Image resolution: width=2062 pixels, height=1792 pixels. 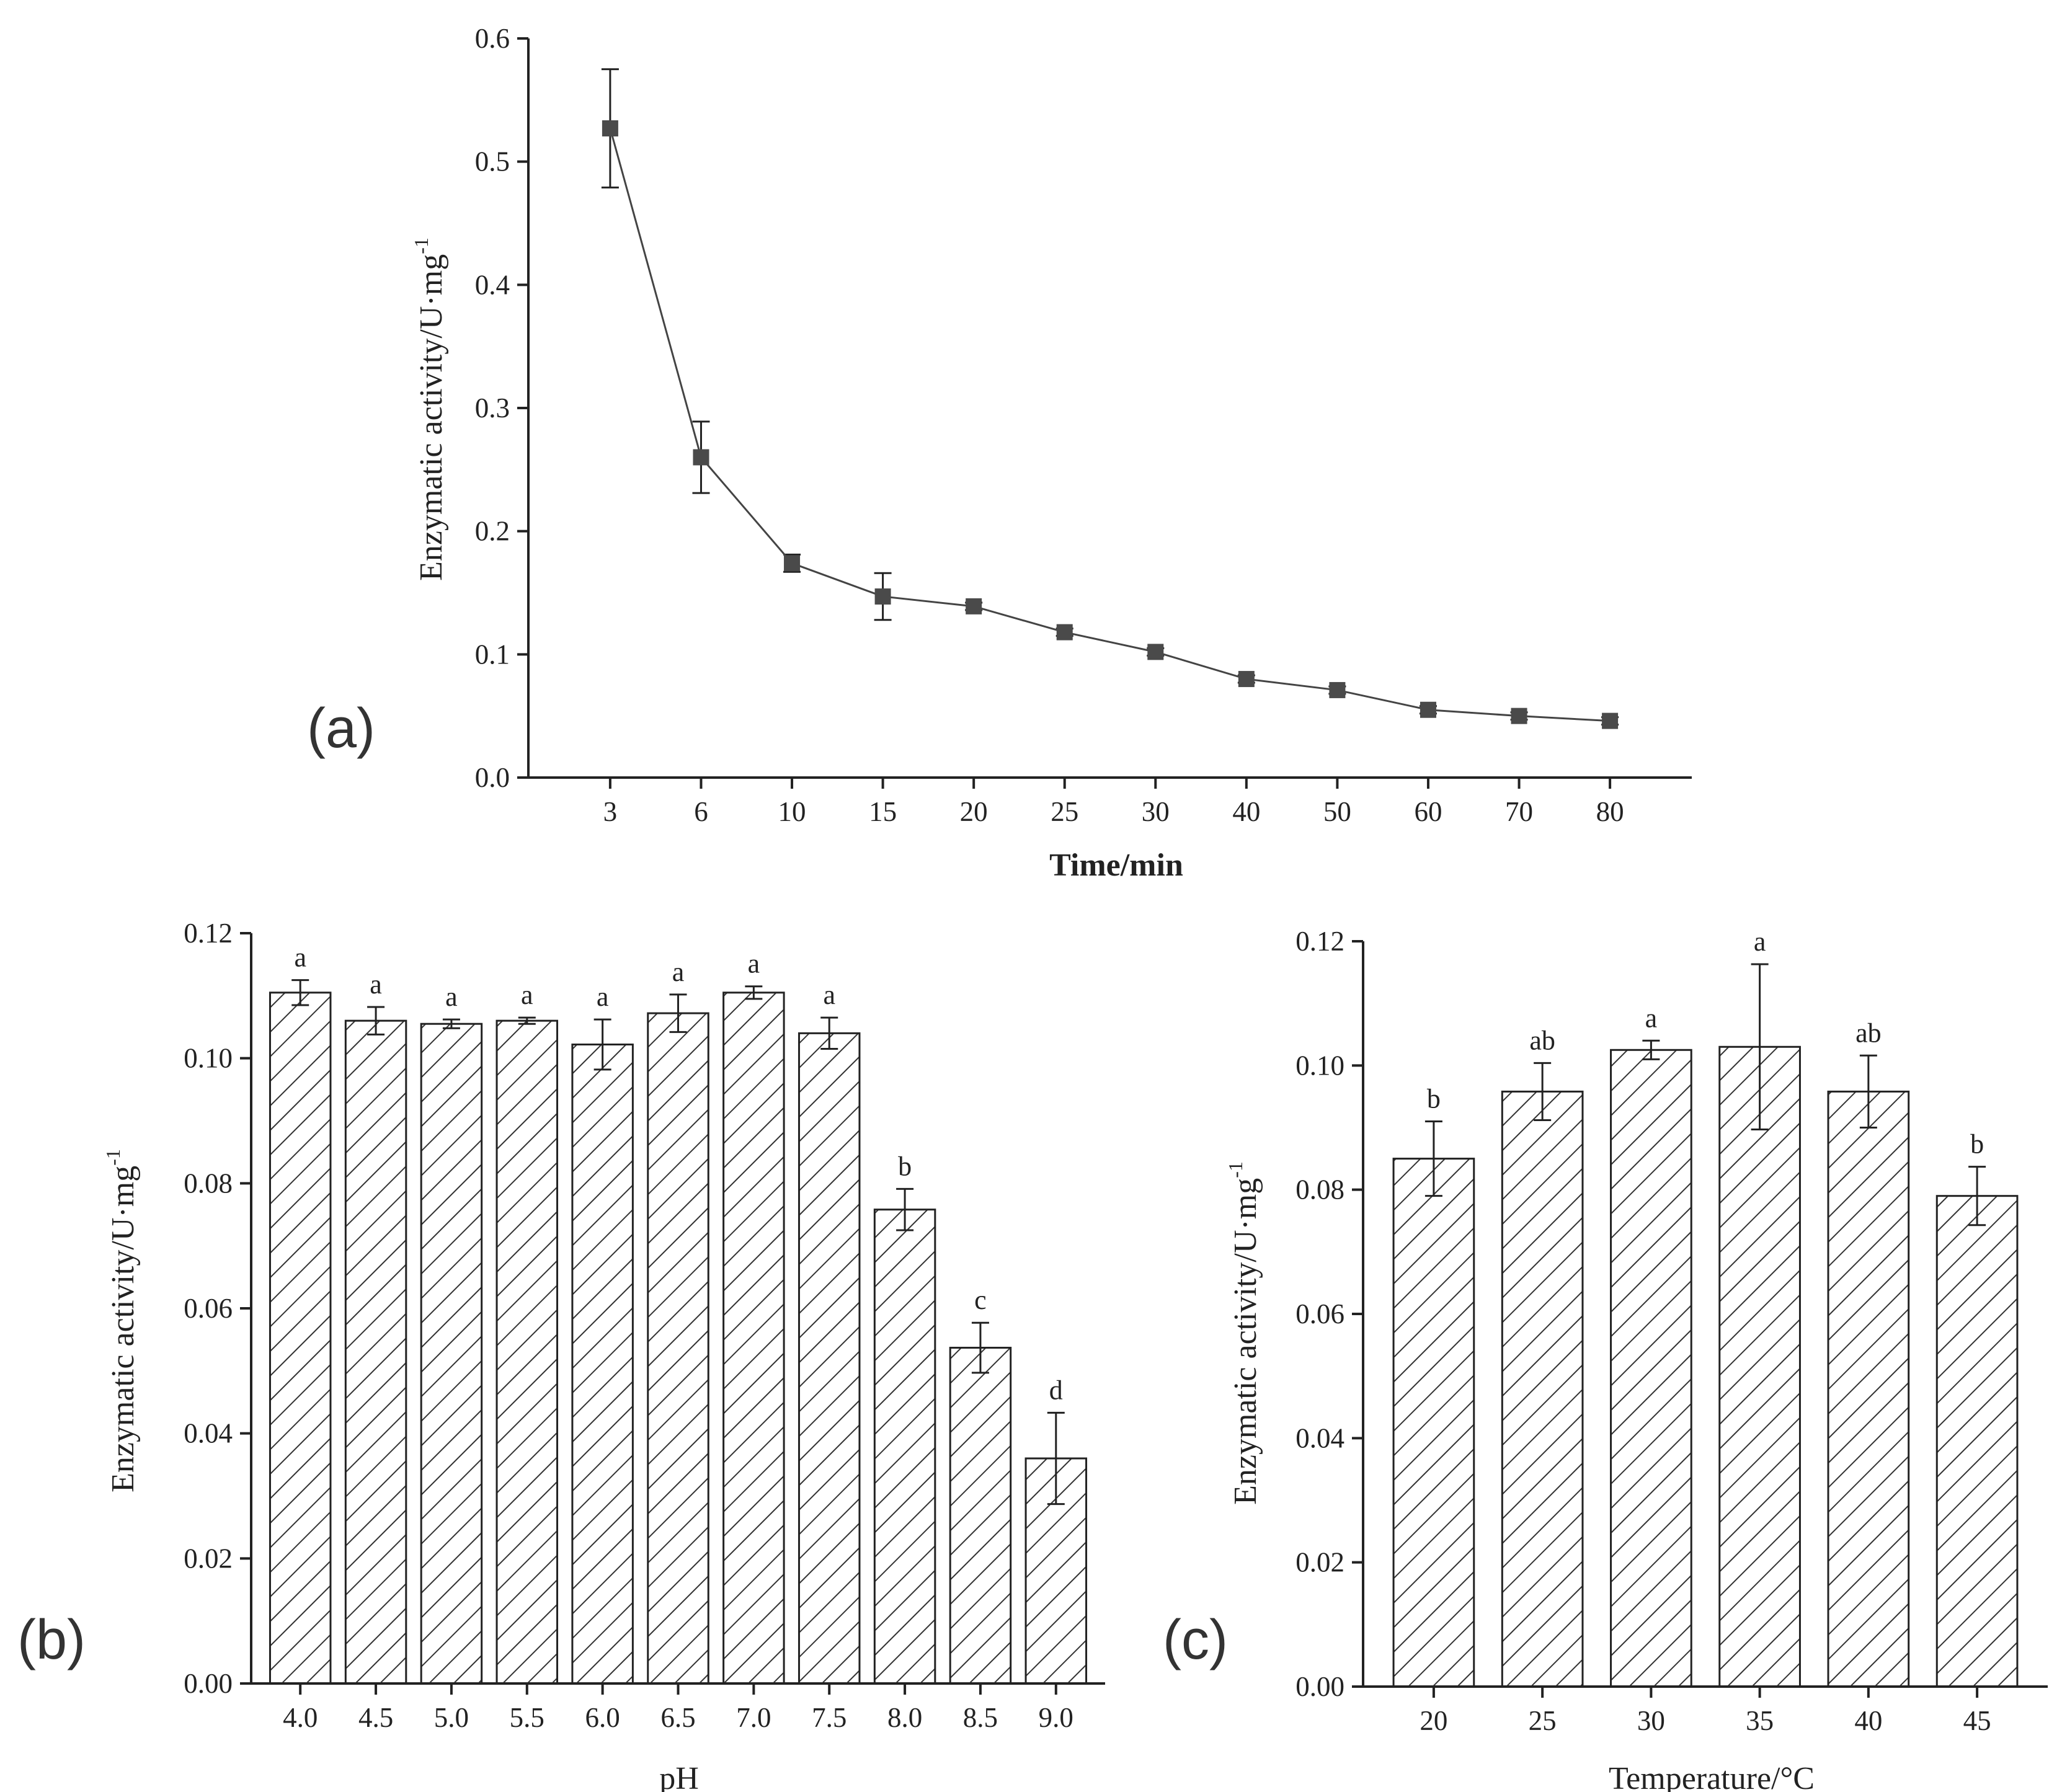 What do you see at coordinates (1056, 1717) in the screenshot?
I see `chart-b-x-tick-label: 9.0` at bounding box center [1056, 1717].